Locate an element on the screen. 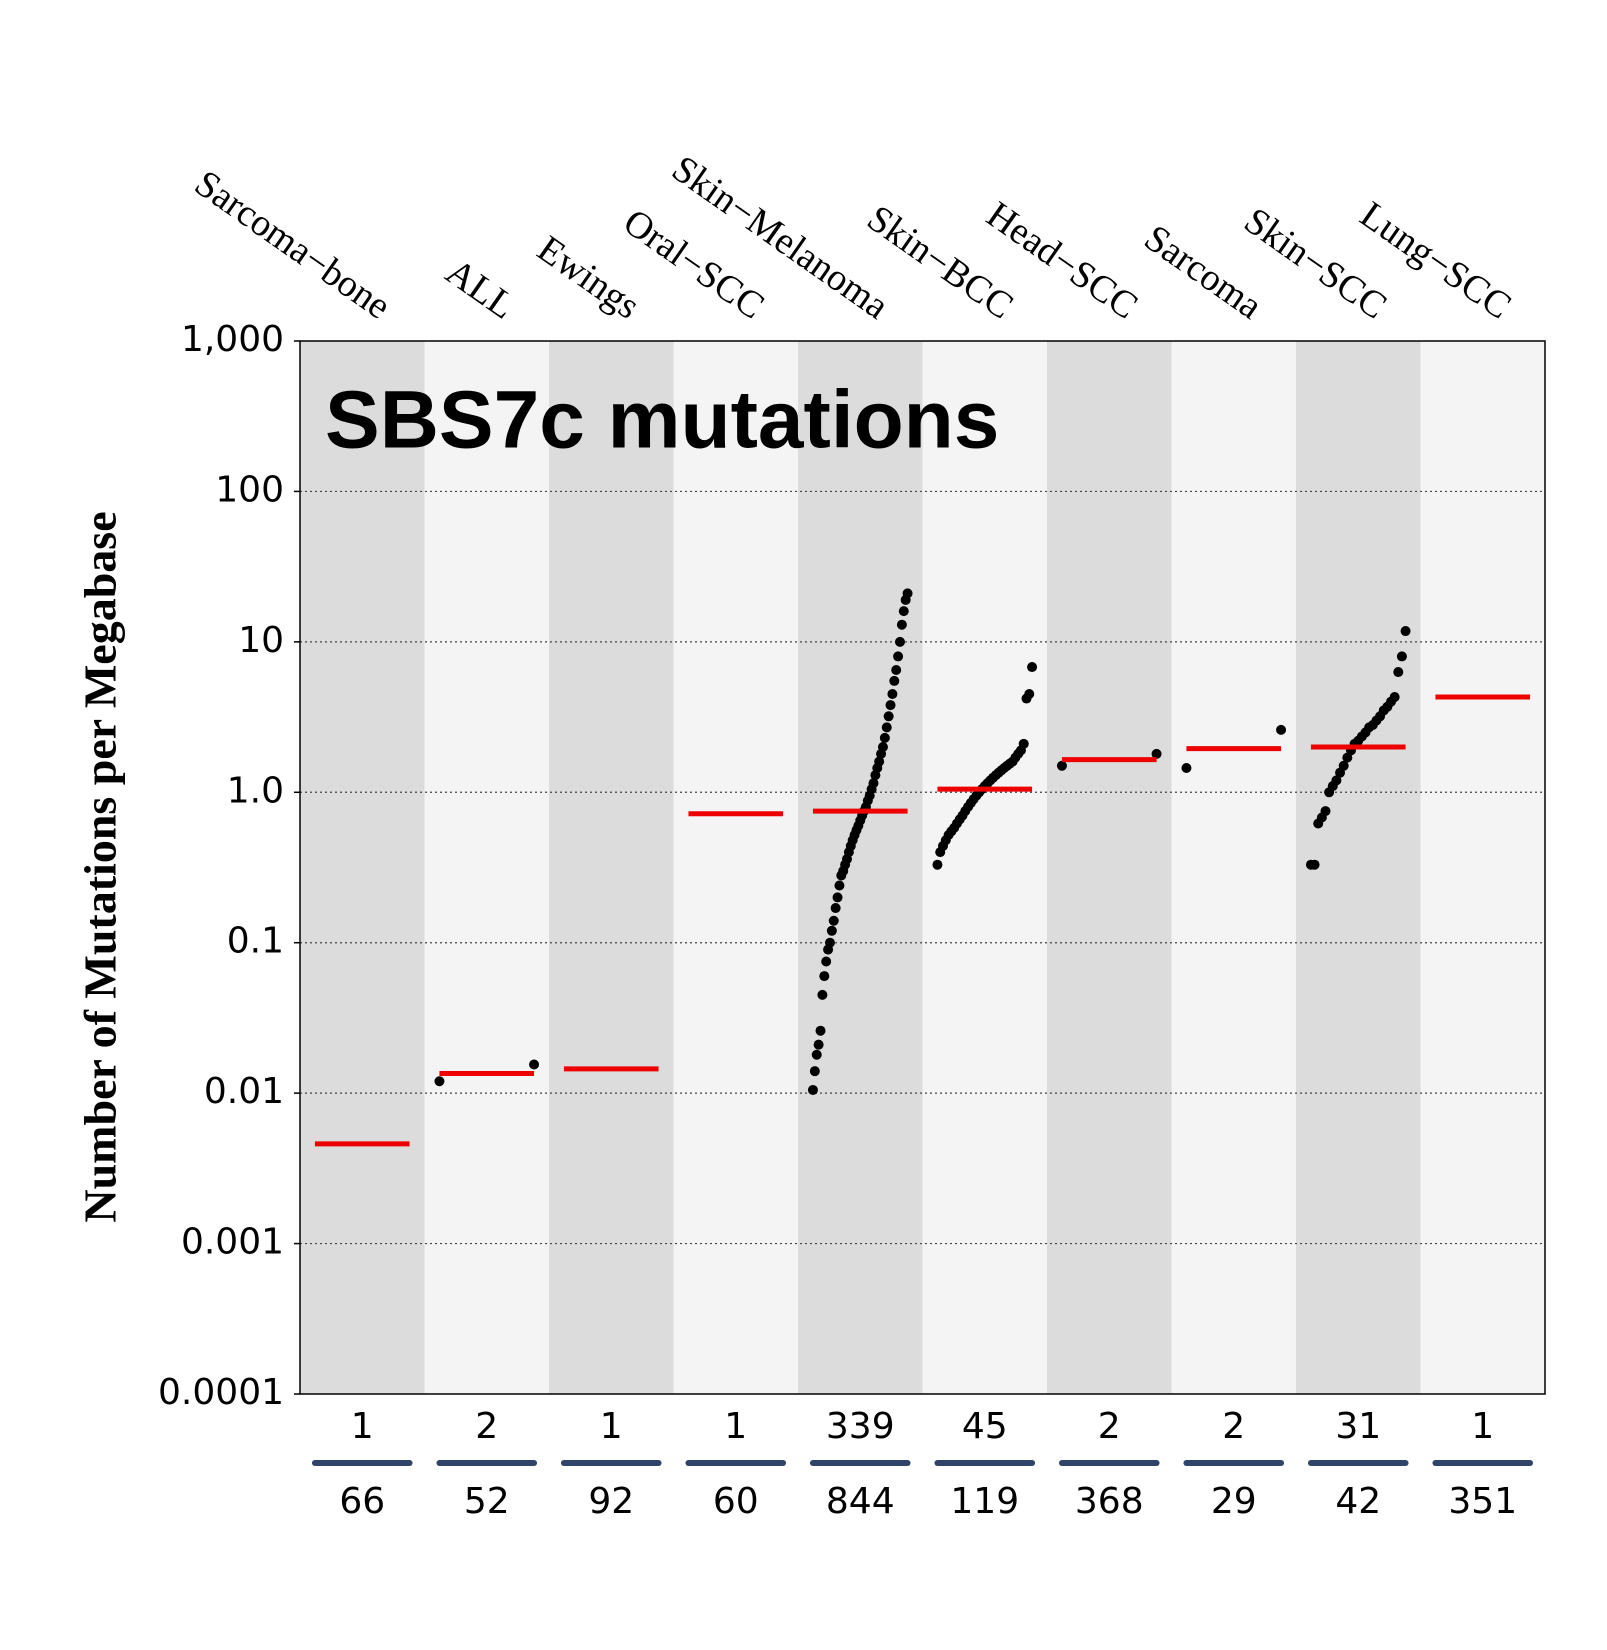 Image resolution: width=1607 pixels, height=1650 pixels. y-tick-label: 1,000 is located at coordinates (232, 339).